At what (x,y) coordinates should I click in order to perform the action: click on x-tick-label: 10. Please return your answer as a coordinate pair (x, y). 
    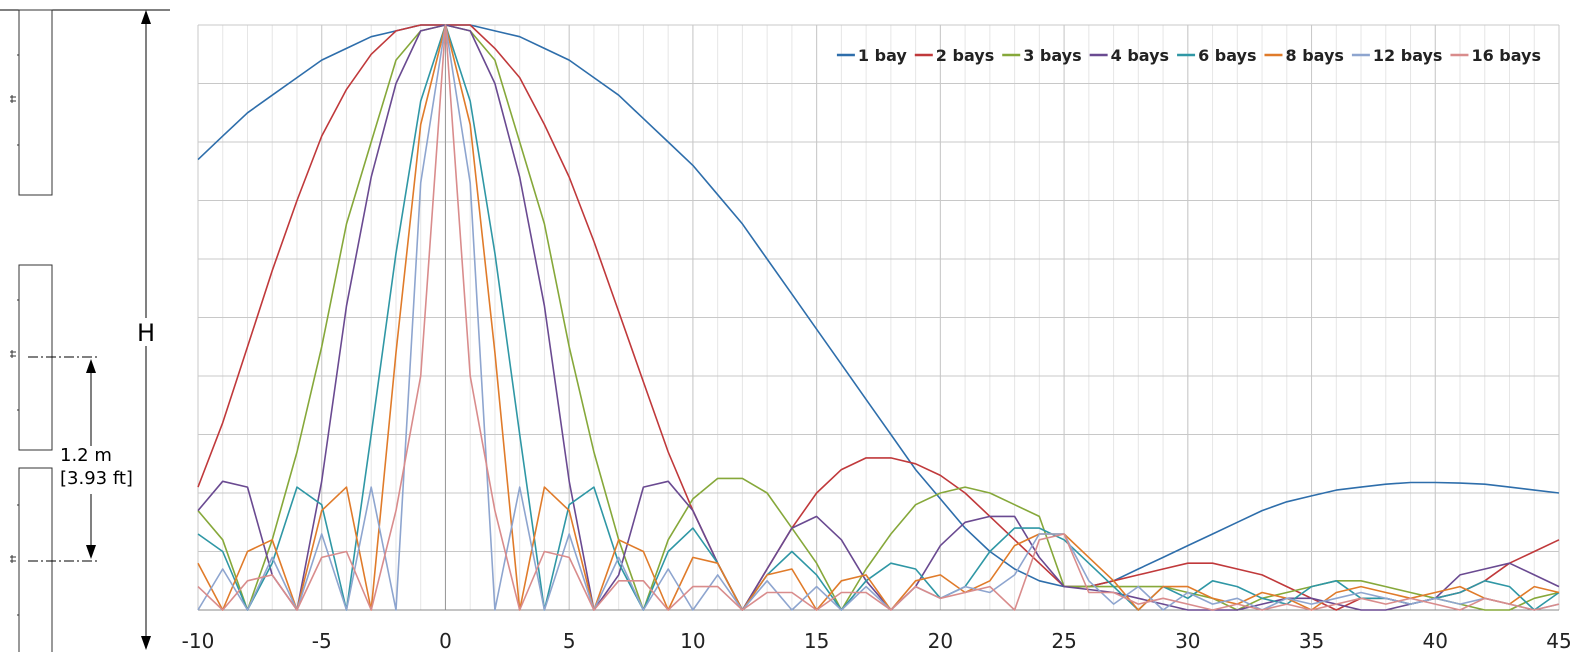
    Looking at the image, I should click on (692, 640).